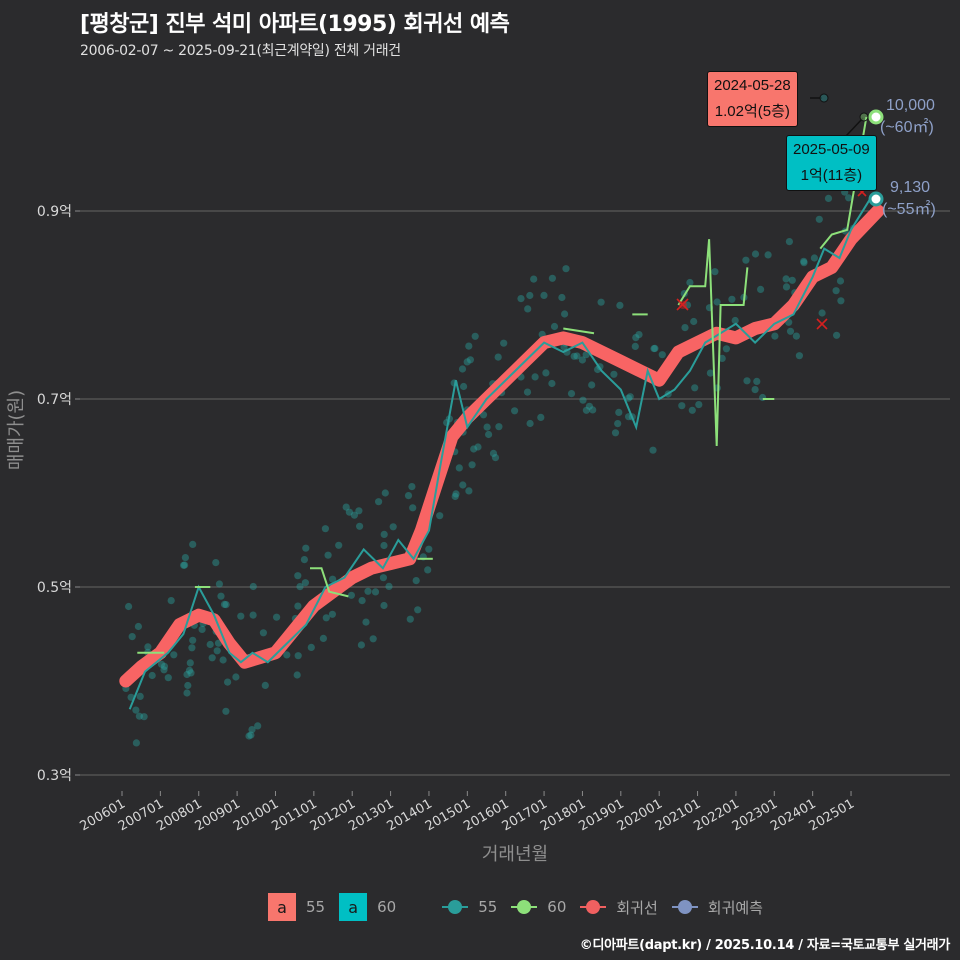 The width and height of the screenshot is (960, 960). What do you see at coordinates (910, 187) in the screenshot?
I see `end-label-value: 9,130` at bounding box center [910, 187].